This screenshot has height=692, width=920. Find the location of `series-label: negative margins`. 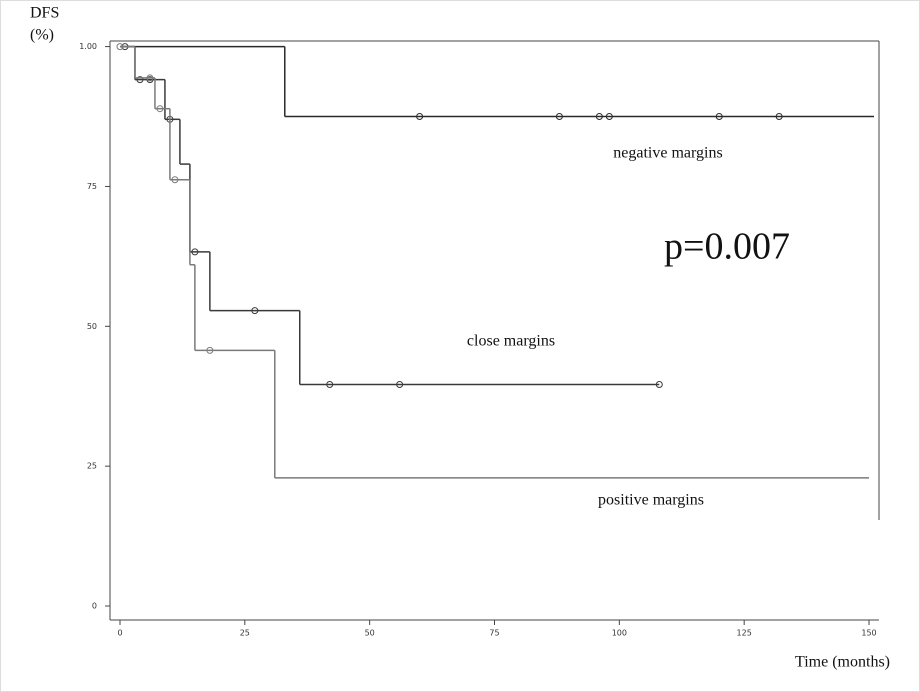

series-label: negative margins is located at coordinates (667, 153).